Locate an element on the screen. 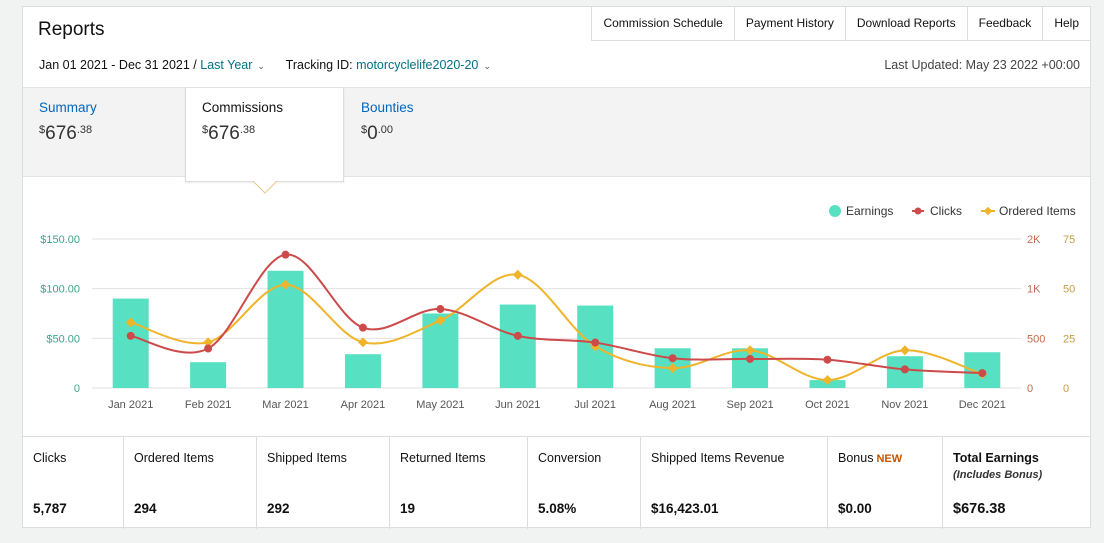  stat-clicks-label: Clicks is located at coordinates (50, 458).